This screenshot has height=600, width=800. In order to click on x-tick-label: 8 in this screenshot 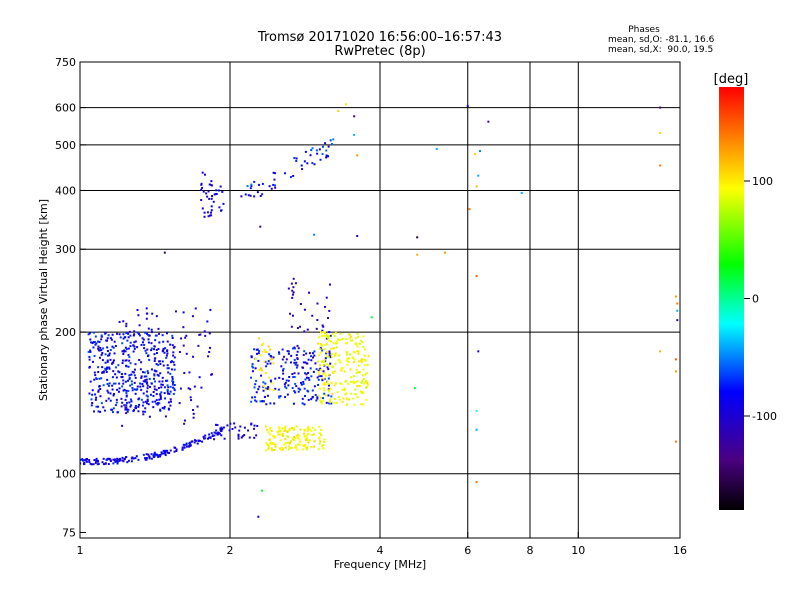, I will do `click(530, 550)`.